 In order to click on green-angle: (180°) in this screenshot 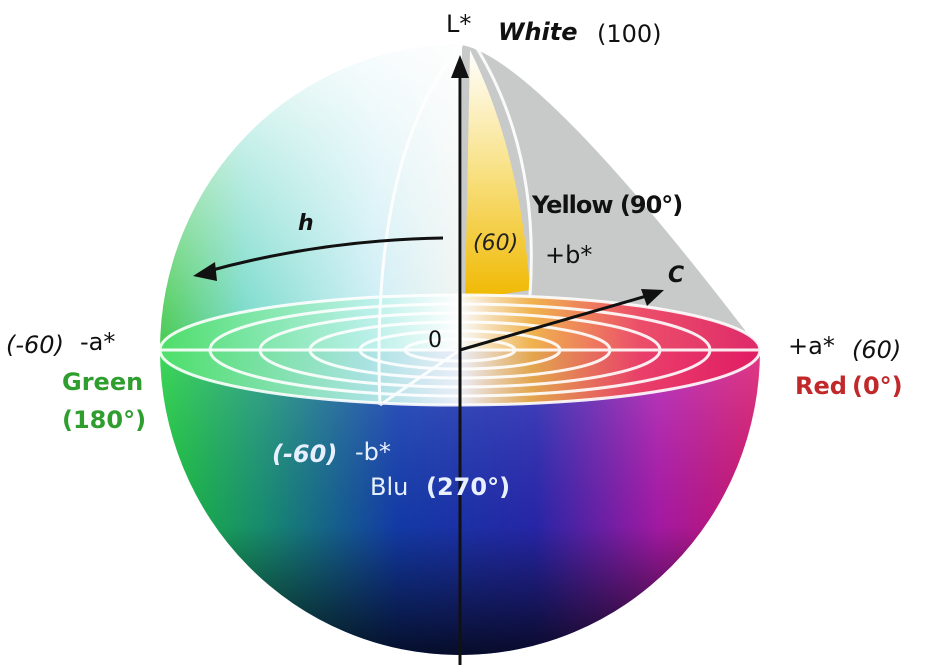, I will do `click(104, 420)`.